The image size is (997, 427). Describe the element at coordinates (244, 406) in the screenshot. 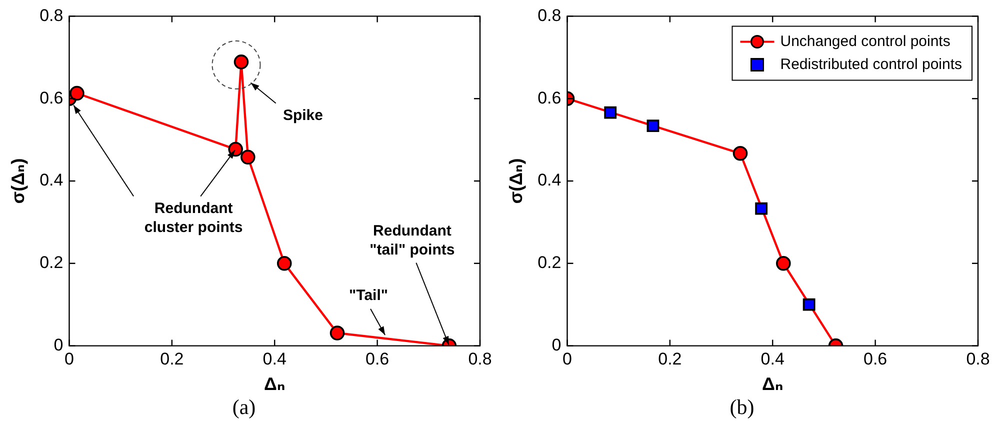

I see `text: (a)` at that location.